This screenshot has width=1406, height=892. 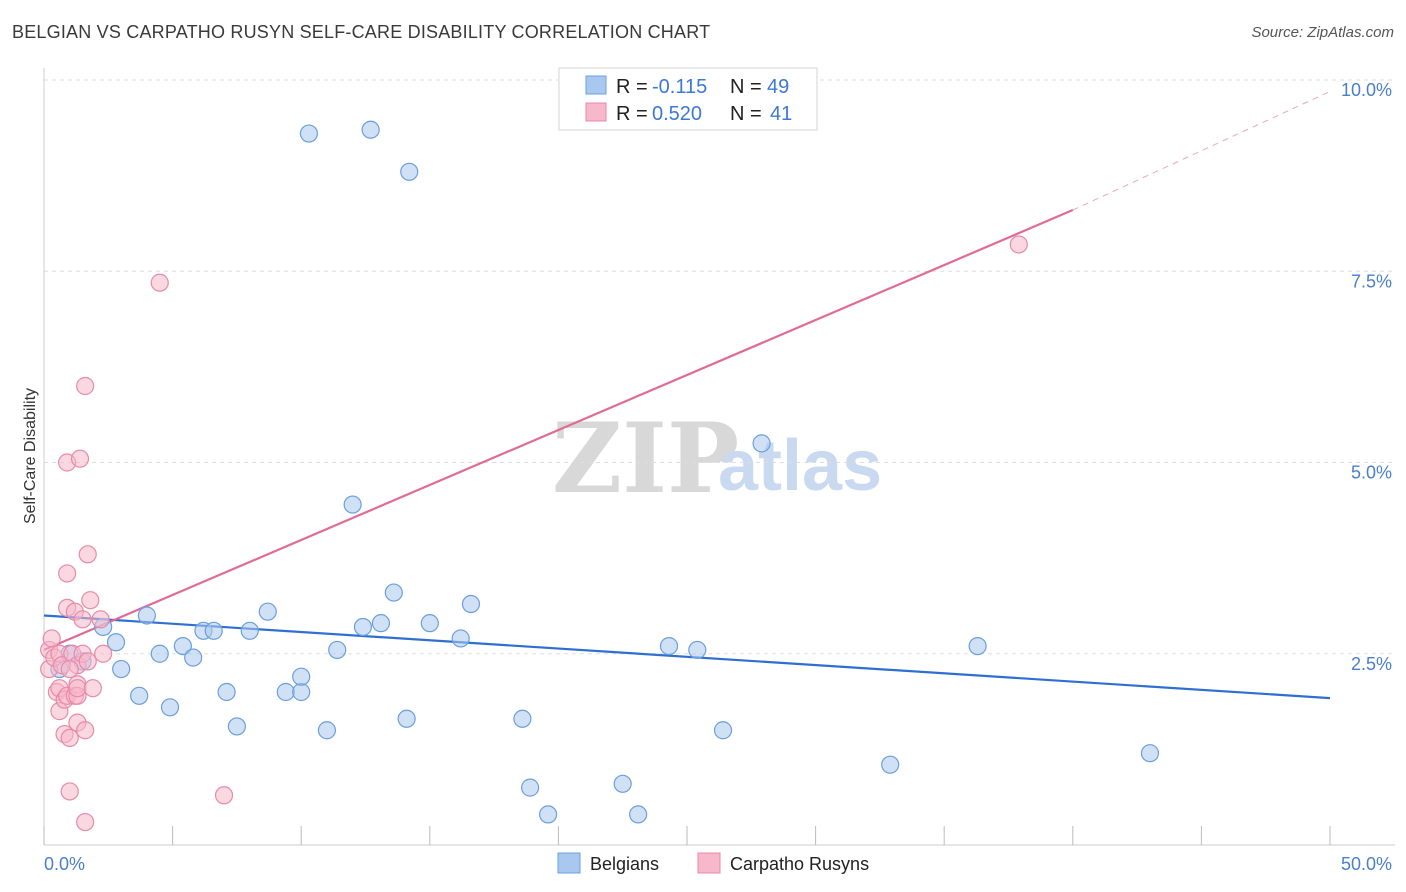 I want to click on watermark-atlas: atlas, so click(x=800, y=466).